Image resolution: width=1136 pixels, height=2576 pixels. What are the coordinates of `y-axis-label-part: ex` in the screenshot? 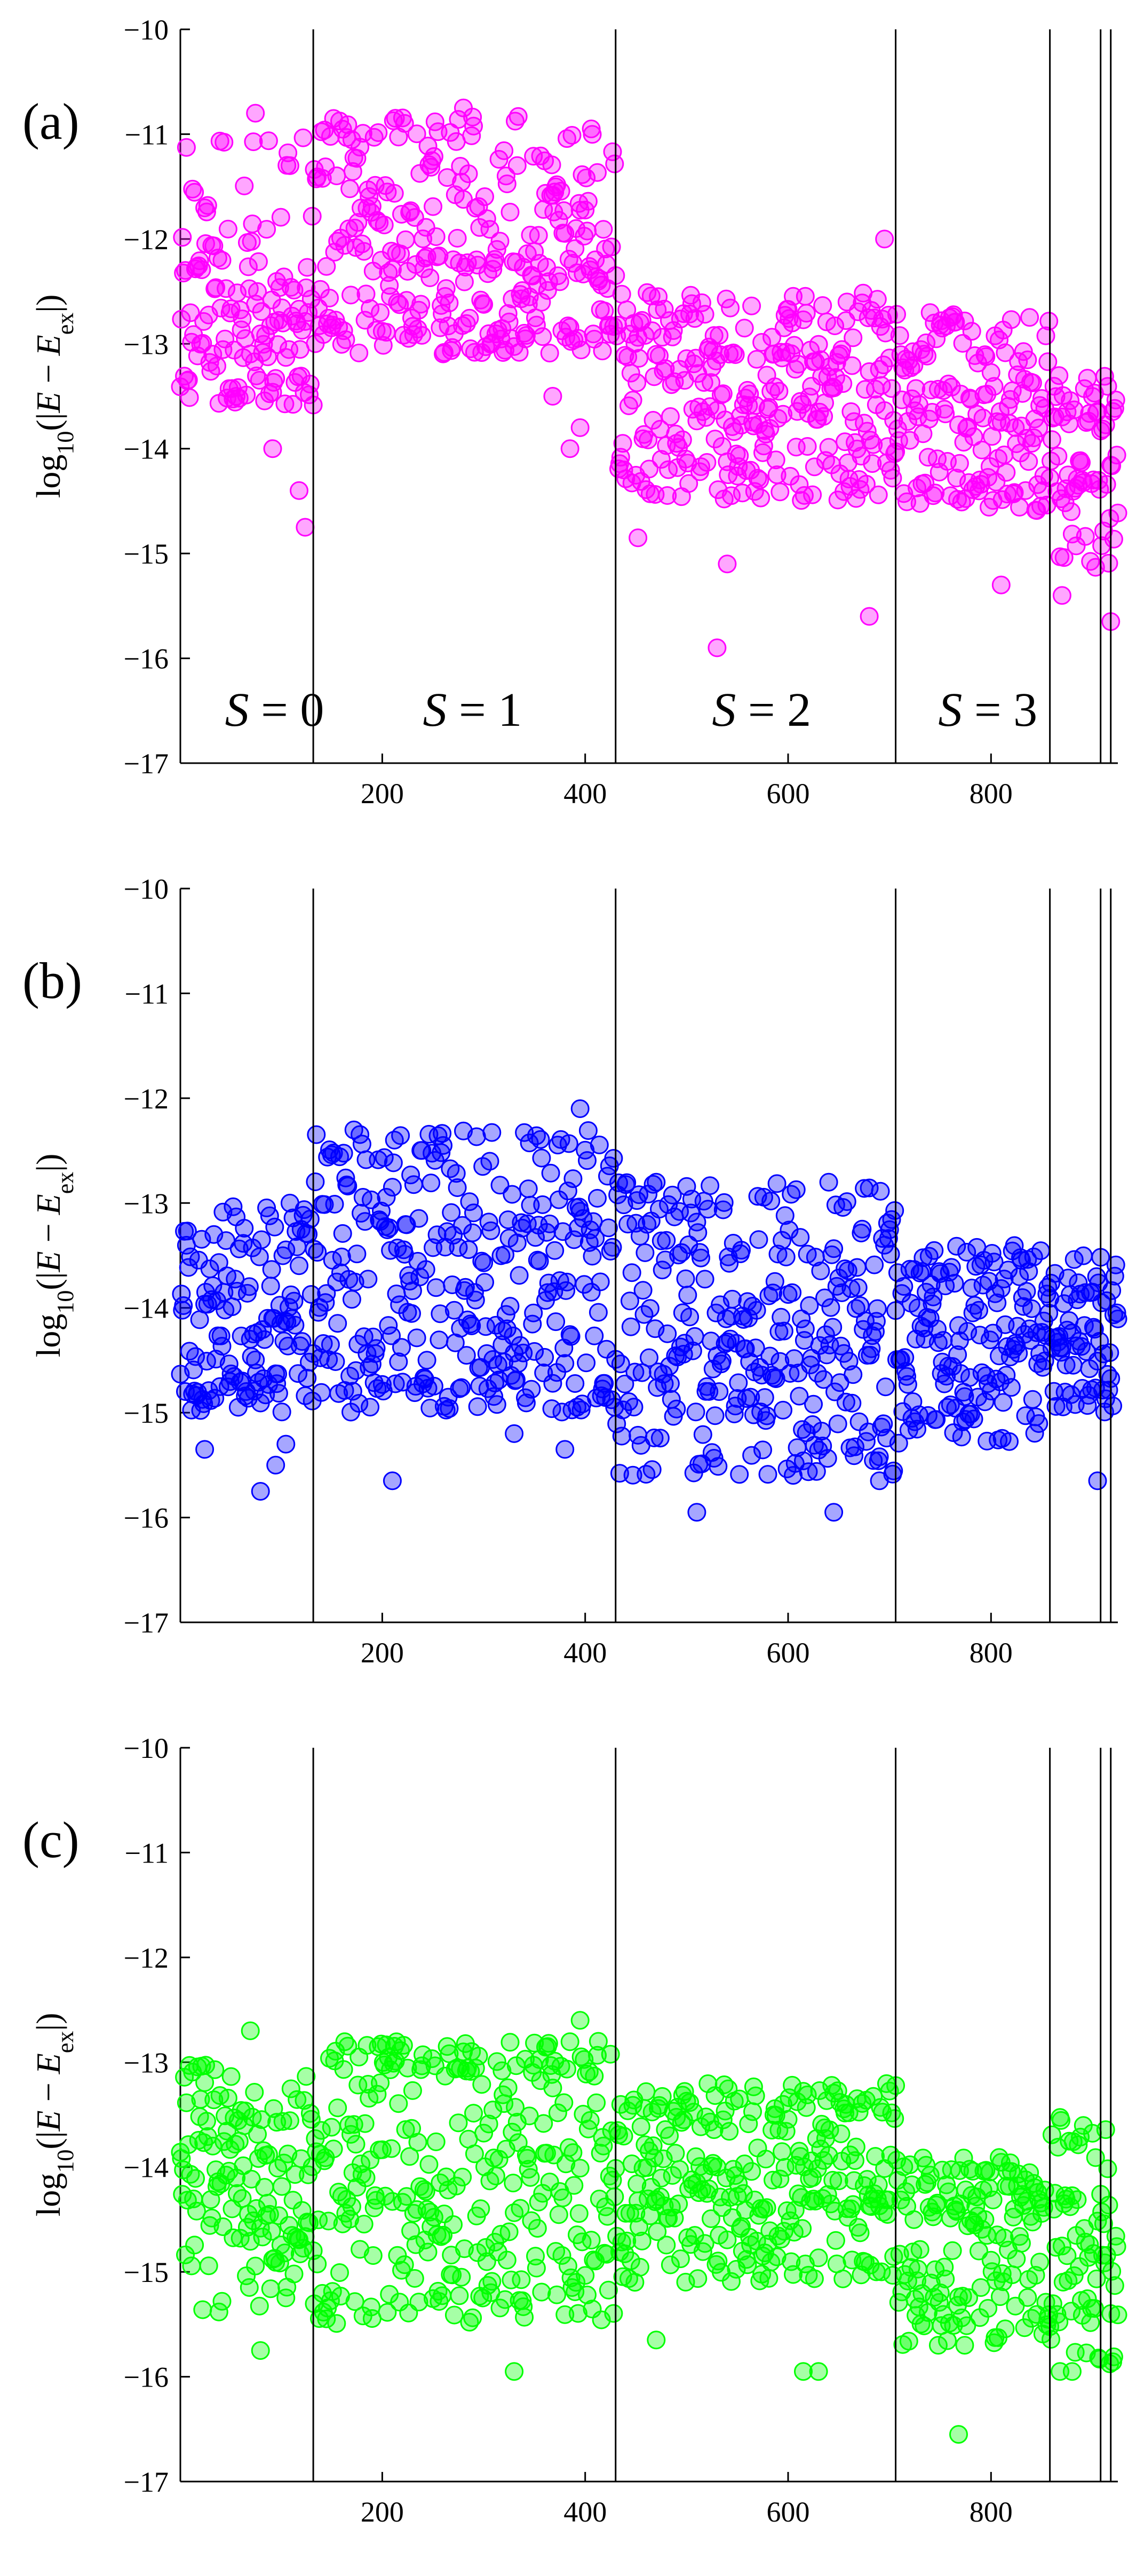 It's located at (65, 1183).